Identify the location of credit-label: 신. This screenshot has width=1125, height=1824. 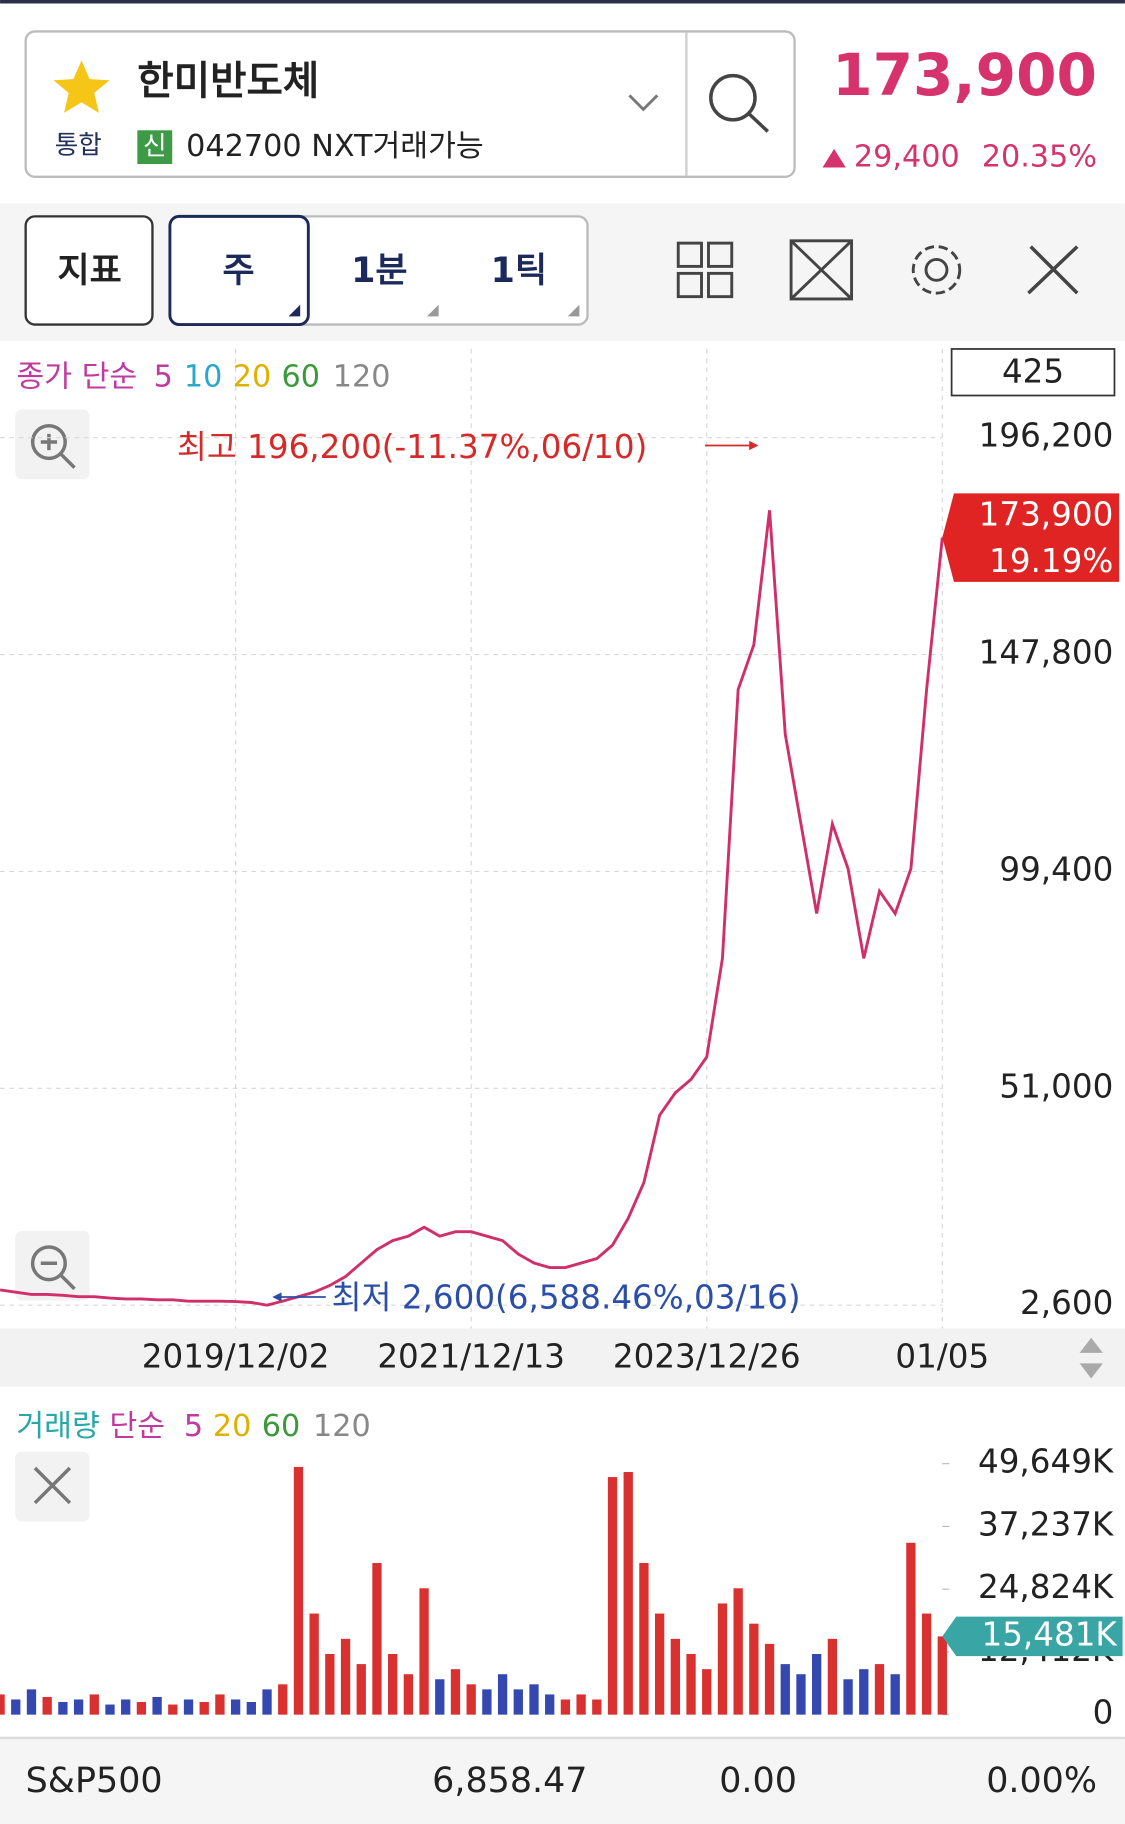
(155, 147).